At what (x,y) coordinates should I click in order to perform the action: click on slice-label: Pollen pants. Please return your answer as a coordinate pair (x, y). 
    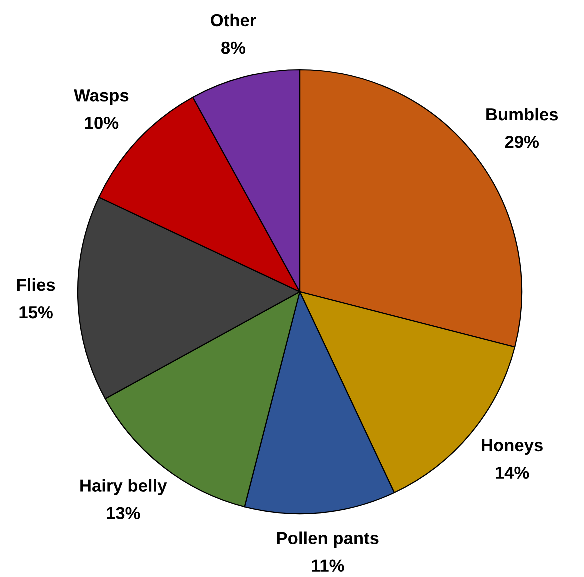
    Looking at the image, I should click on (328, 540).